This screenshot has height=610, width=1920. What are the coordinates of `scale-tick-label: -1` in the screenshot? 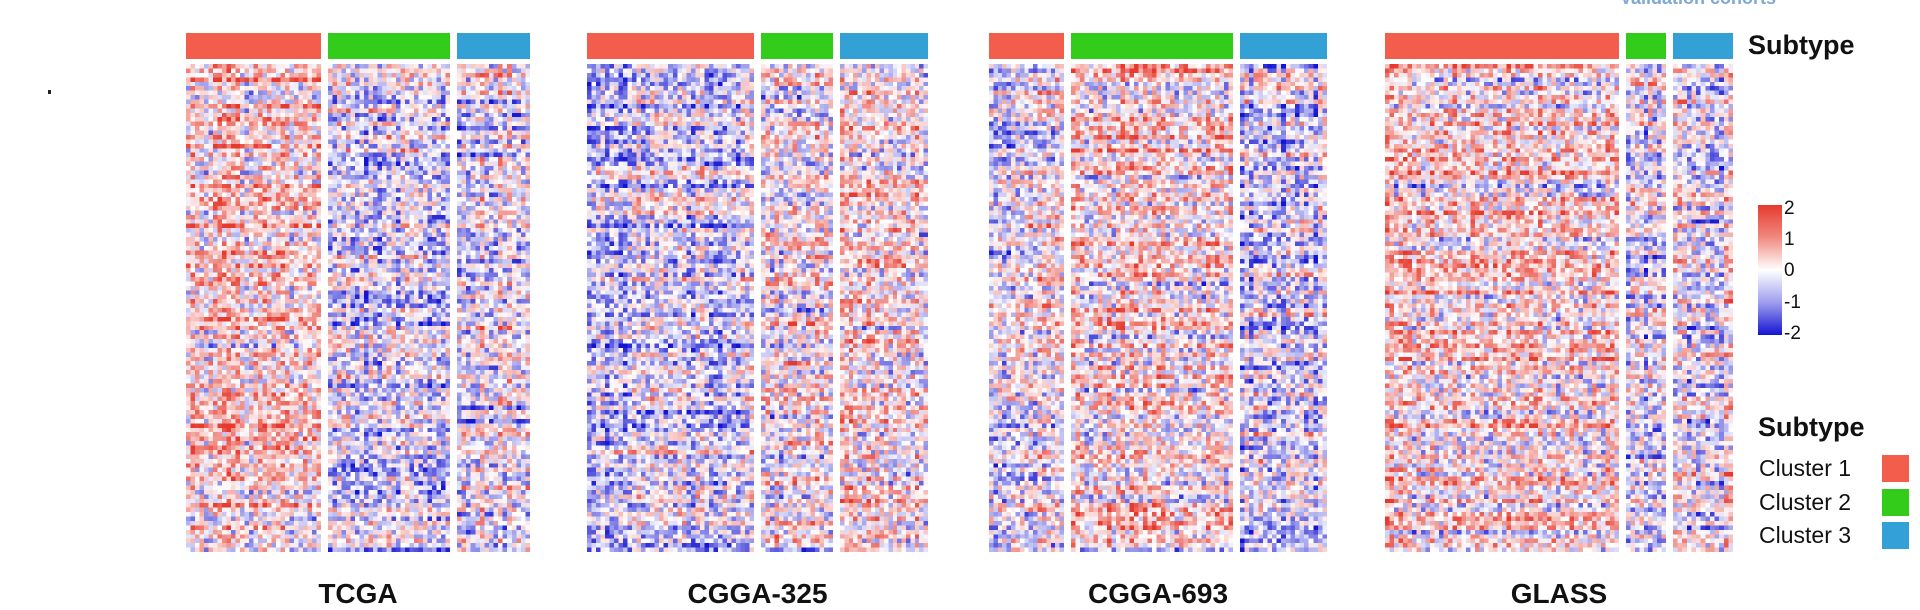 It's located at (1792, 303).